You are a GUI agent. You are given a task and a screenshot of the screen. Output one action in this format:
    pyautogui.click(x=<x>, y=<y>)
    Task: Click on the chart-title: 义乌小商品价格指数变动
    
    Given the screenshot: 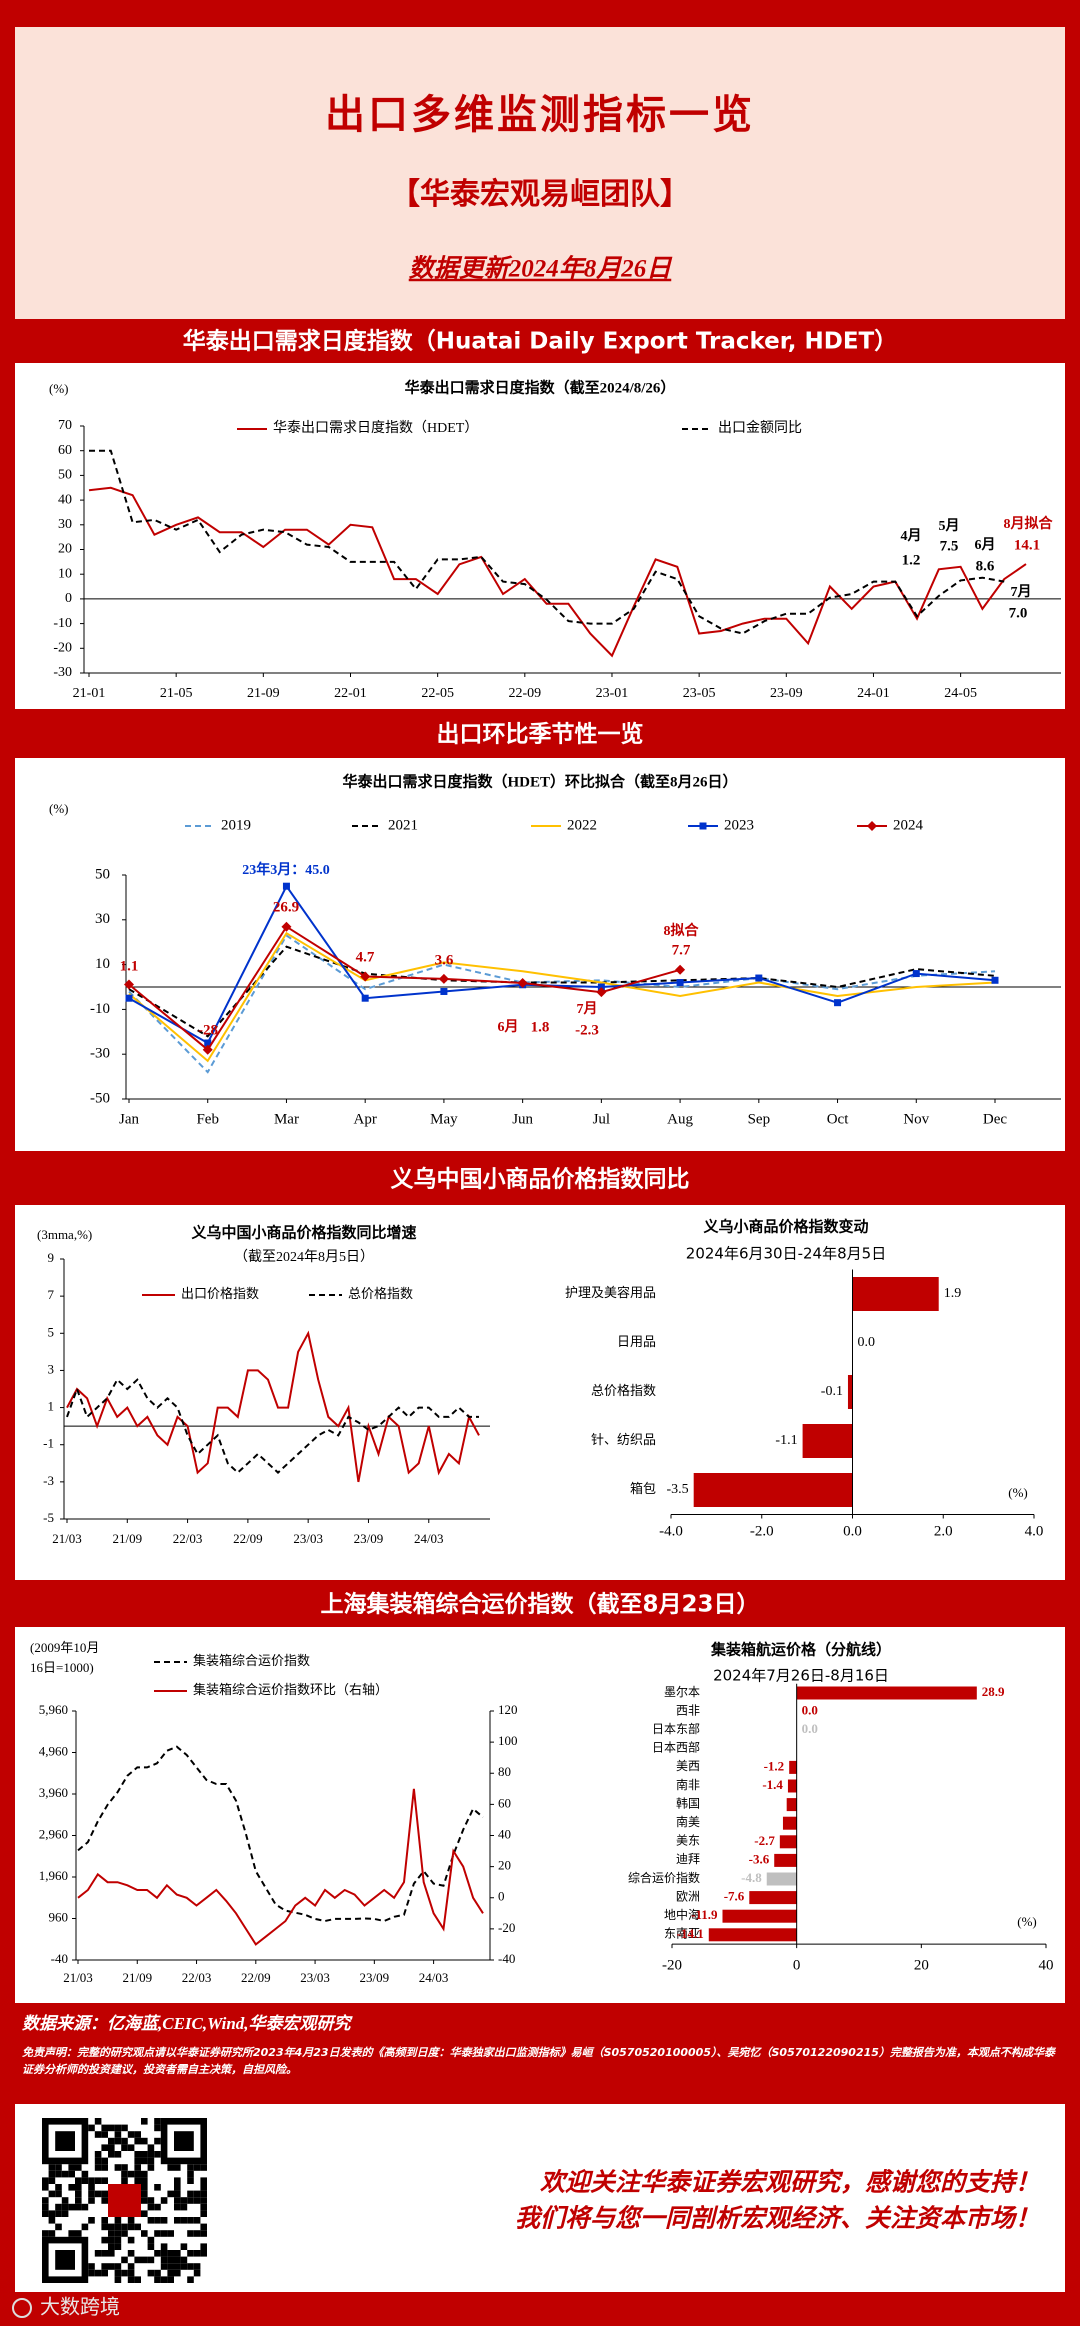 What is the action you would take?
    pyautogui.click(x=785, y=1226)
    